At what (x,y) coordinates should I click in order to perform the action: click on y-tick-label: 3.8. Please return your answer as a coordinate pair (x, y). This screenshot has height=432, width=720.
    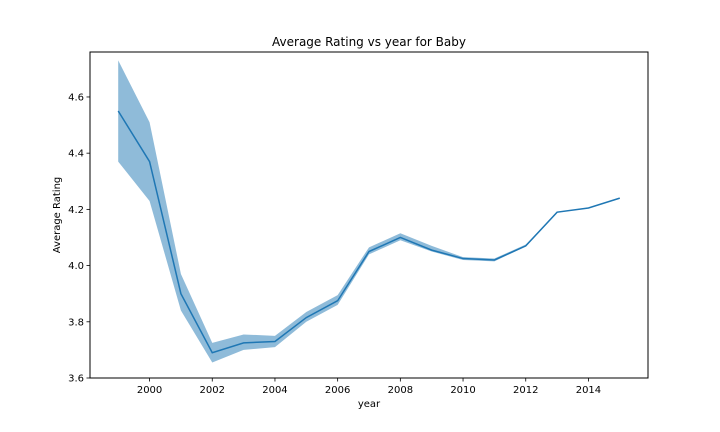
    Looking at the image, I should click on (76, 322).